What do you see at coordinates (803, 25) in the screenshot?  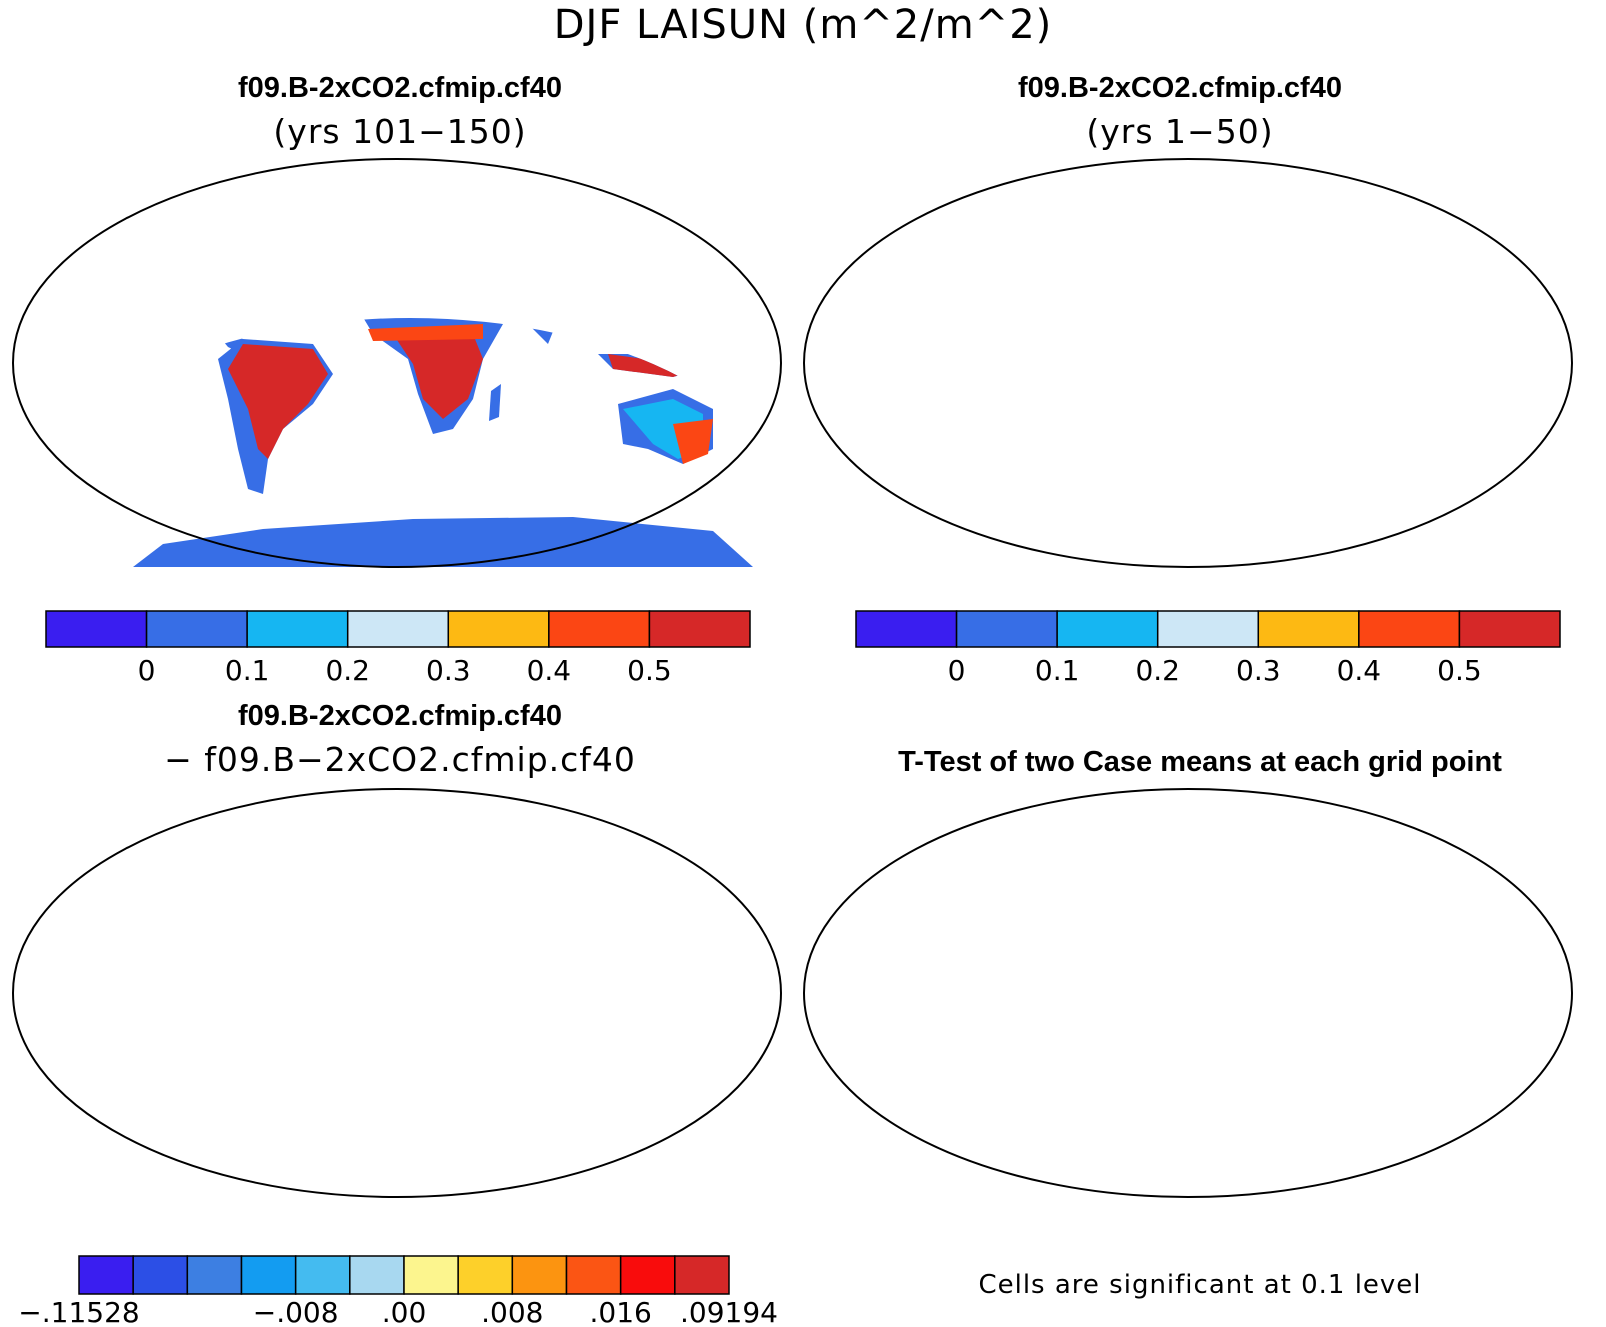 I see `main-title: DJF LAISUN (m^2/m^2)` at bounding box center [803, 25].